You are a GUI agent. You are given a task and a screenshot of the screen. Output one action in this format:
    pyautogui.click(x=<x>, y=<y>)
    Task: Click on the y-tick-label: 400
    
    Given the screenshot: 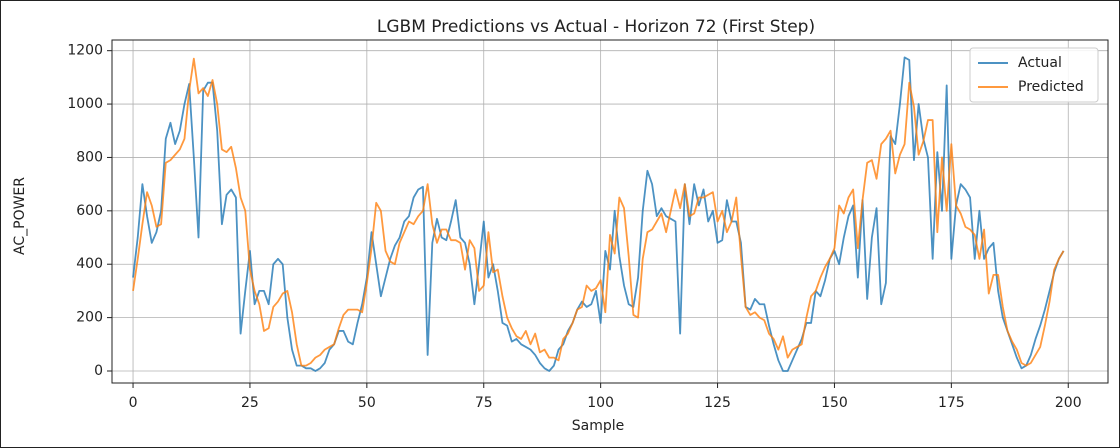 What is the action you would take?
    pyautogui.click(x=89, y=264)
    